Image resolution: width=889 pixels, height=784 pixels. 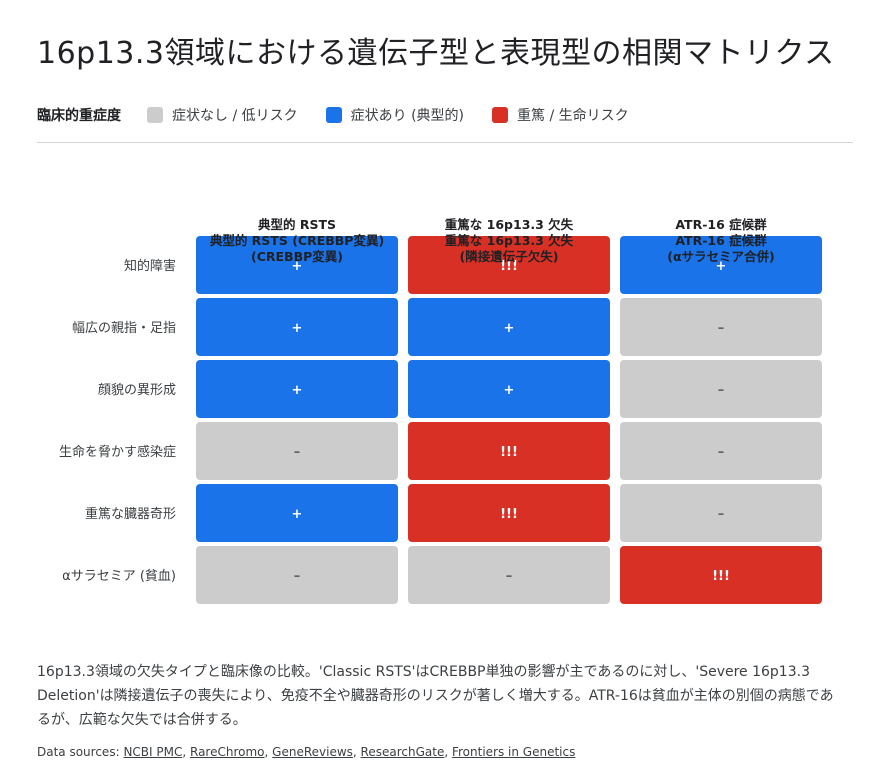 What do you see at coordinates (79, 116) in the screenshot?
I see `legend-title: 臨床的重症度` at bounding box center [79, 116].